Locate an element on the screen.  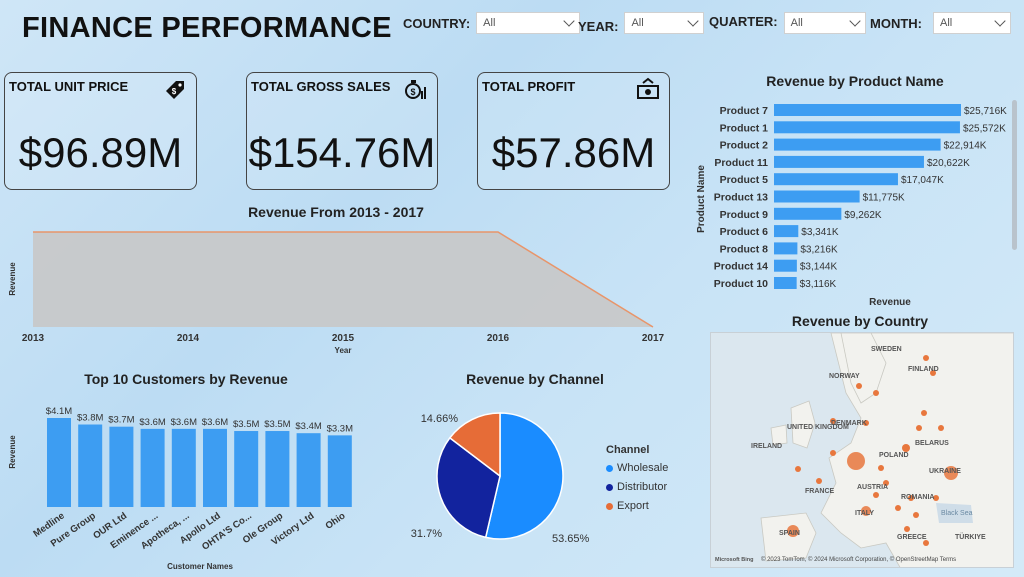
x-axis-label: Revenue is located at coordinates (890, 302).